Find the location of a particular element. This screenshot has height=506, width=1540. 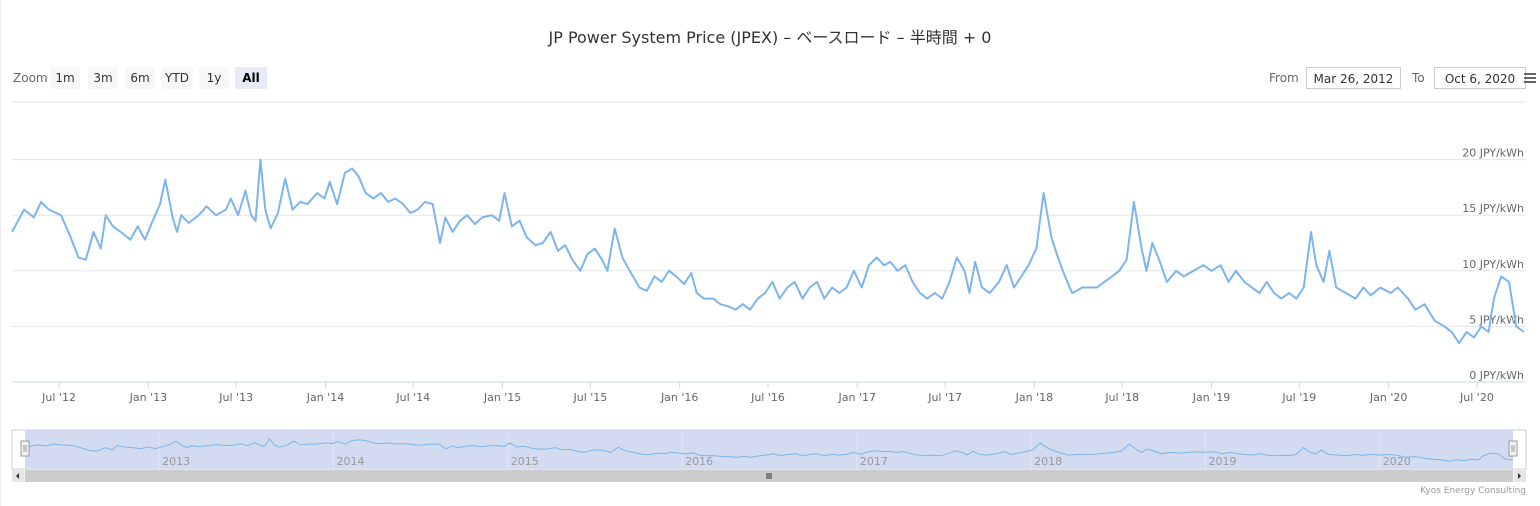

arrow-right-icon is located at coordinates (1519, 476).